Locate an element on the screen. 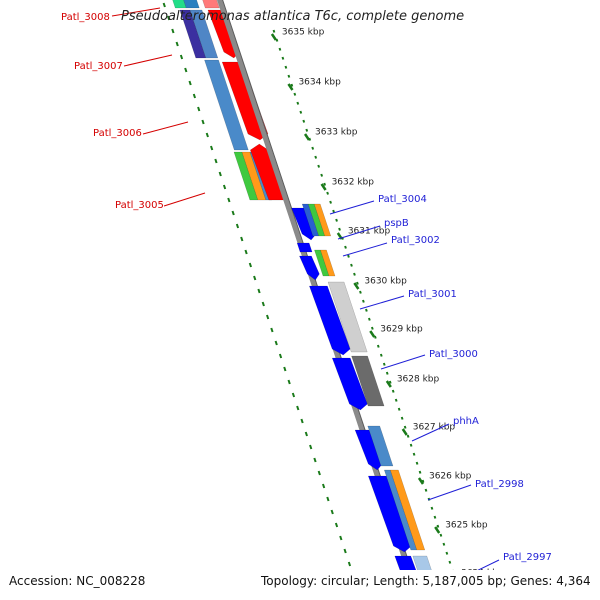 The width and height of the screenshot is (600, 600). gene-label-forward: Patl_3006 is located at coordinates (117, 133).